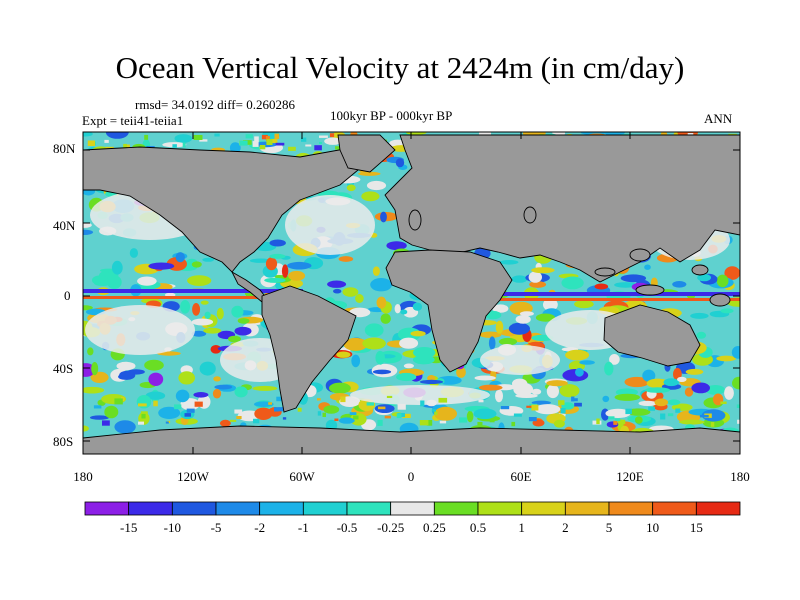  What do you see at coordinates (390, 527) in the screenshot?
I see `colorbar-label: -0.25` at bounding box center [390, 527].